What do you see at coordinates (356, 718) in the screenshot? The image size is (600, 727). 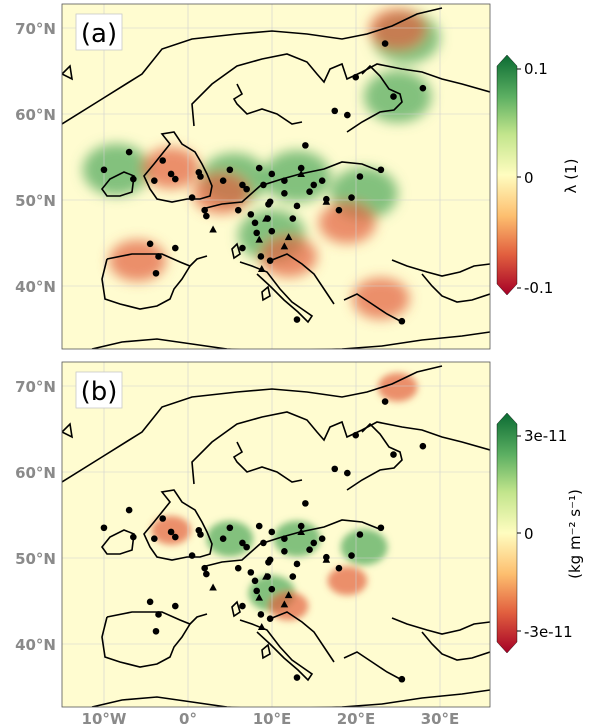 I see `panel-b-xtick-20e: 20°E` at bounding box center [356, 718].